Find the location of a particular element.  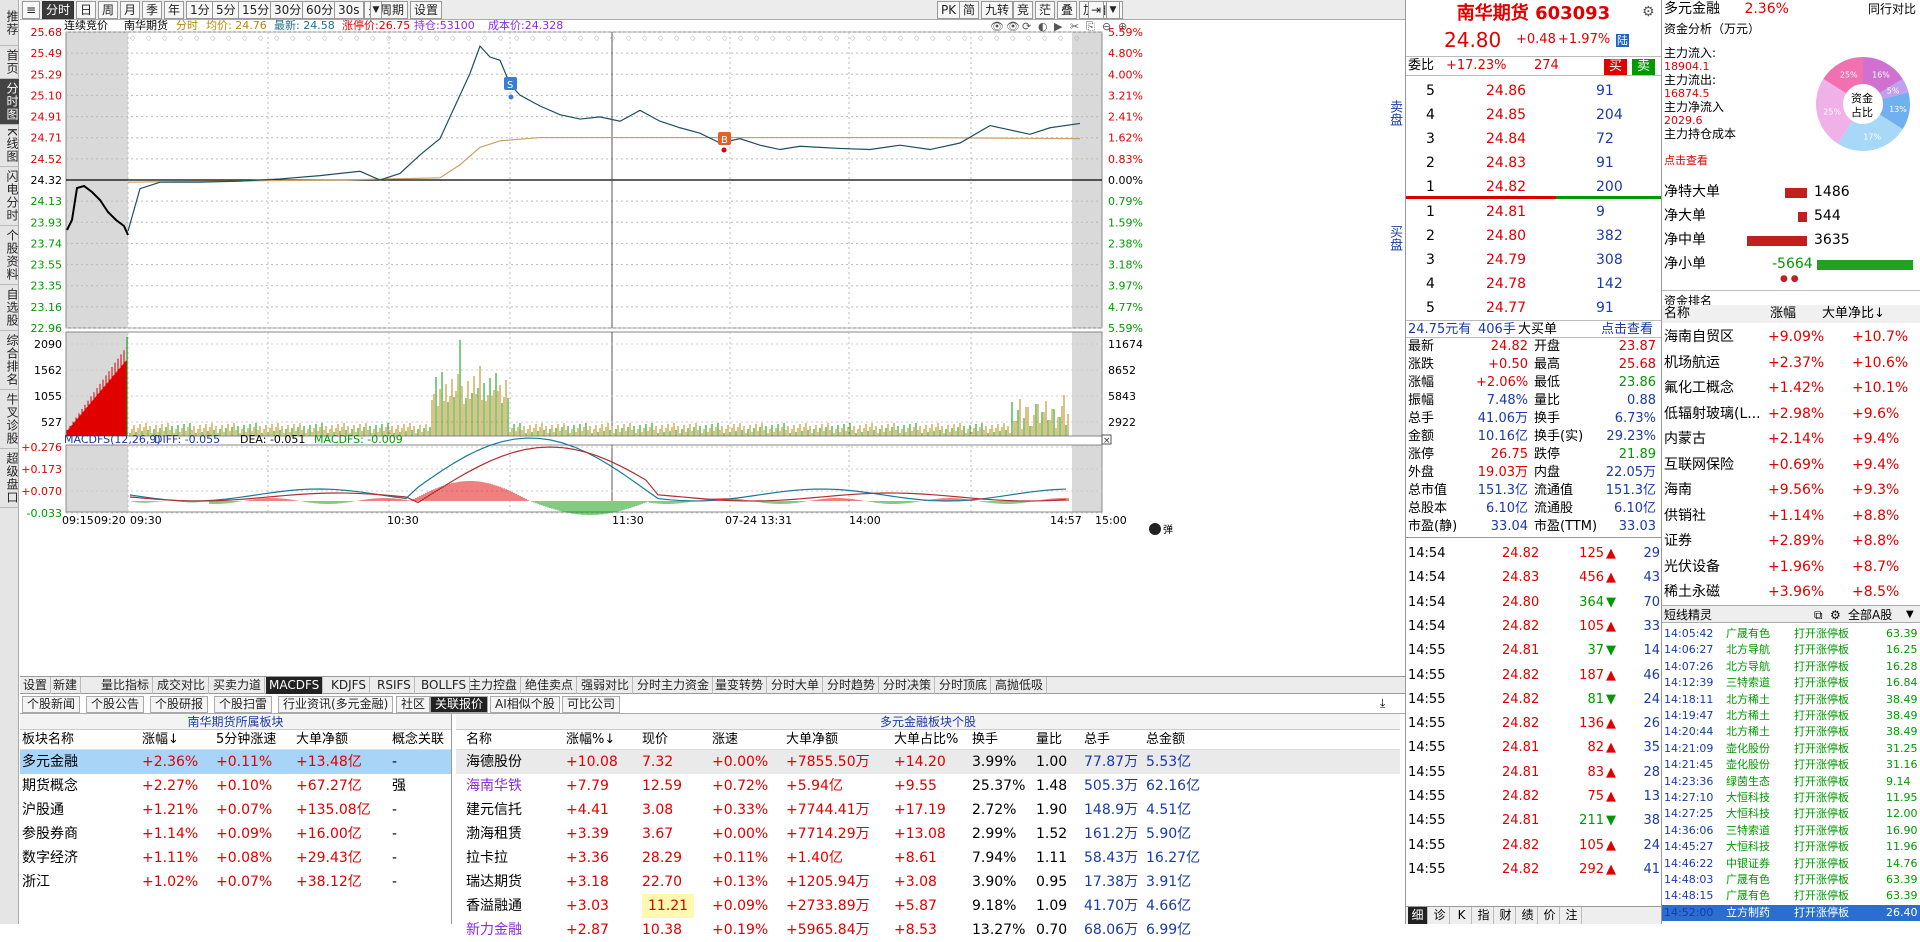

indicator-tab: 绝佳卖点 is located at coordinates (550, 685).